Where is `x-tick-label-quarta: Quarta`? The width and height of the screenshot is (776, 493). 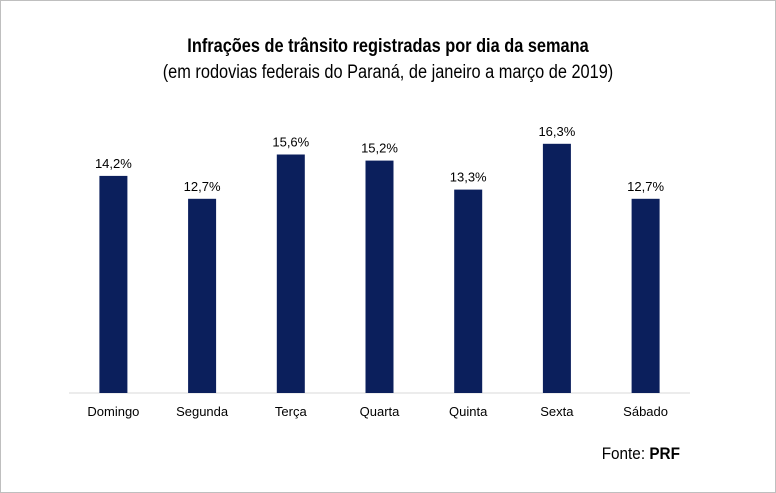 x-tick-label-quarta: Quarta is located at coordinates (380, 411).